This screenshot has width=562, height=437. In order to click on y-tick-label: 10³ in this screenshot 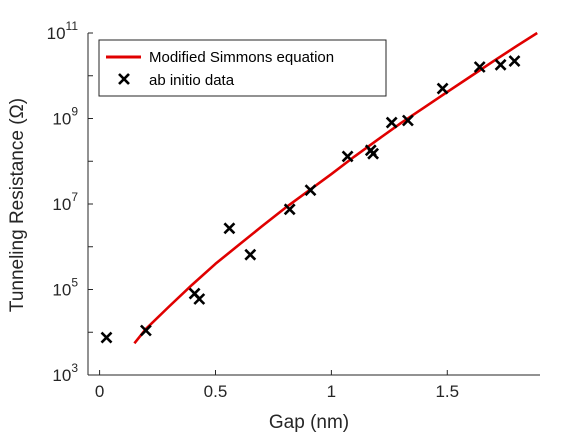, I will do `click(65, 373)`.